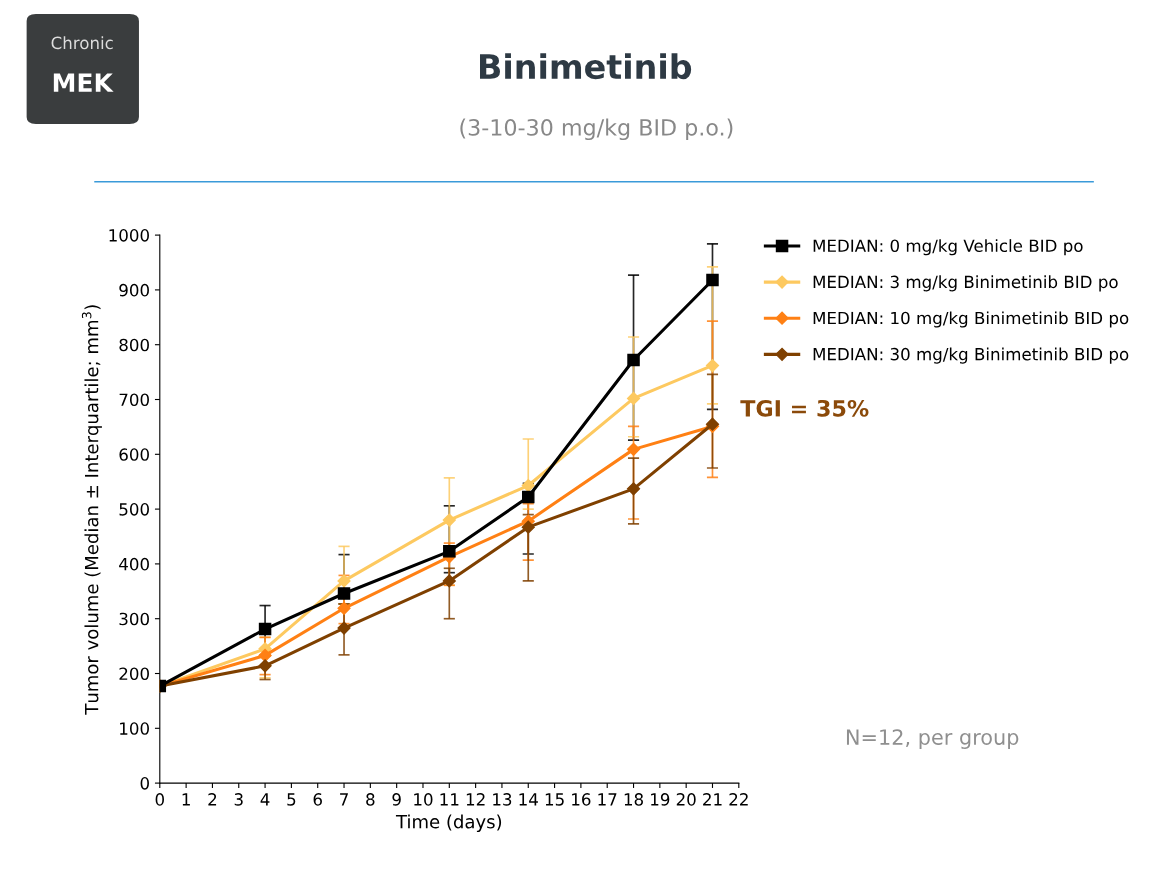  Describe the element at coordinates (291, 799) in the screenshot. I see `x-tick-label: 5` at that location.